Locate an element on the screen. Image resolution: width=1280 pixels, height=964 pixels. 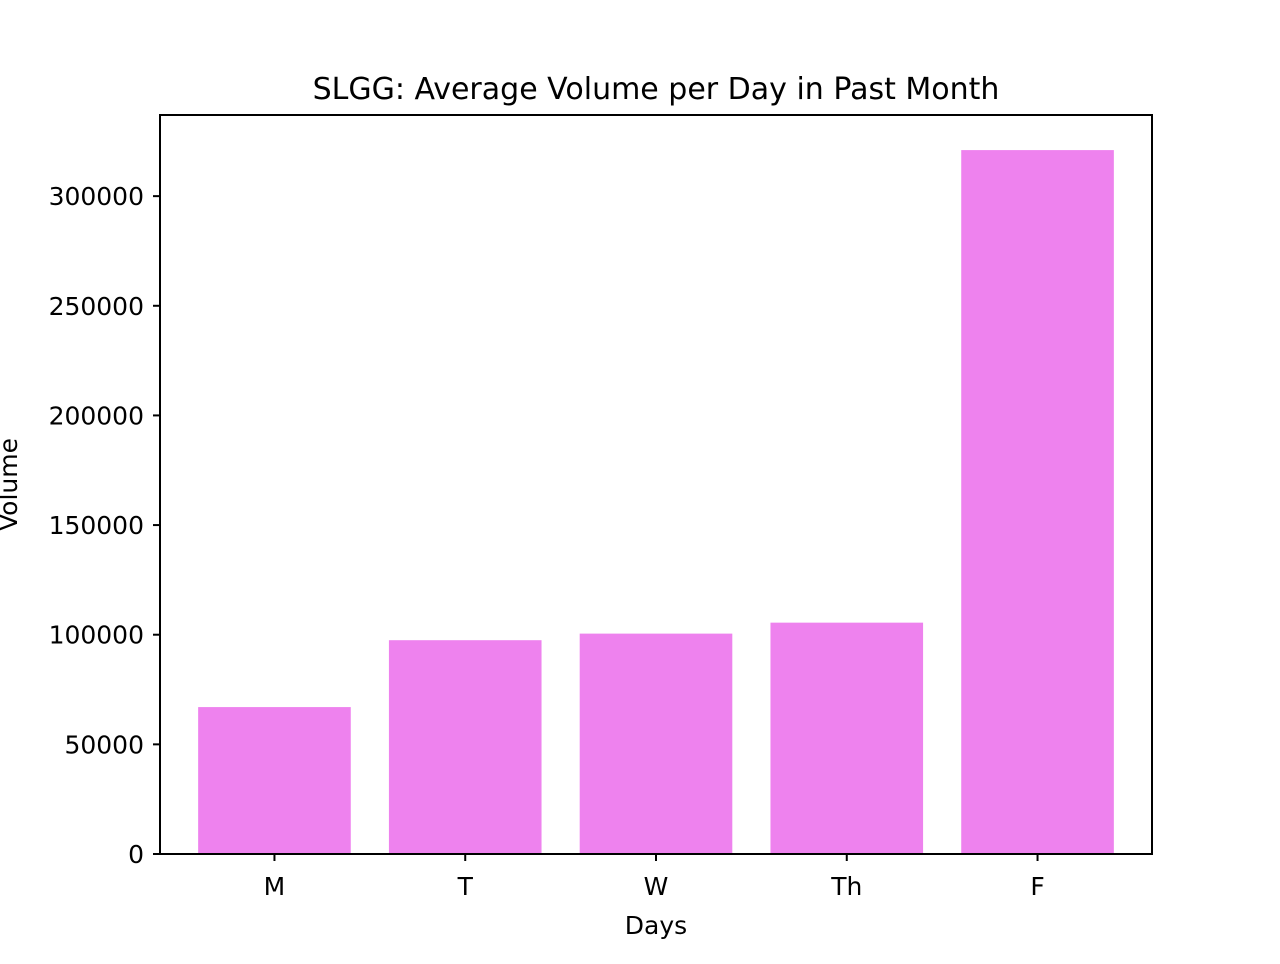
y-tick-label: 150000 is located at coordinates (96, 525).